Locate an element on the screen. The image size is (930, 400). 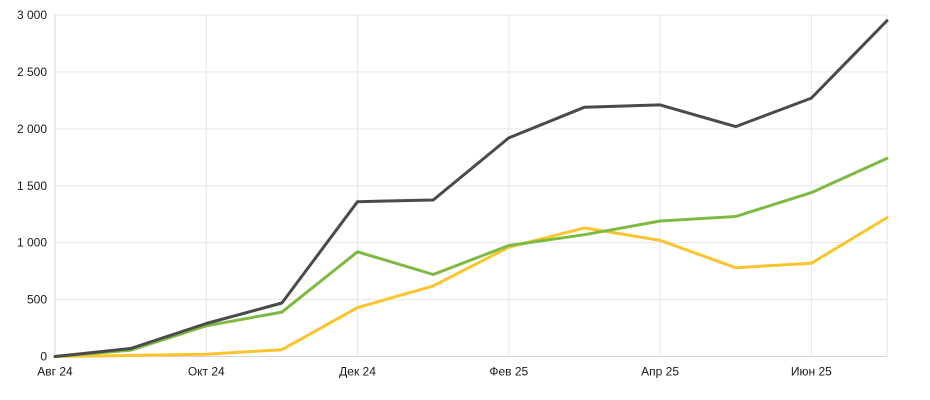
x-axis-tick-label: Авг 24 is located at coordinates (55, 372).